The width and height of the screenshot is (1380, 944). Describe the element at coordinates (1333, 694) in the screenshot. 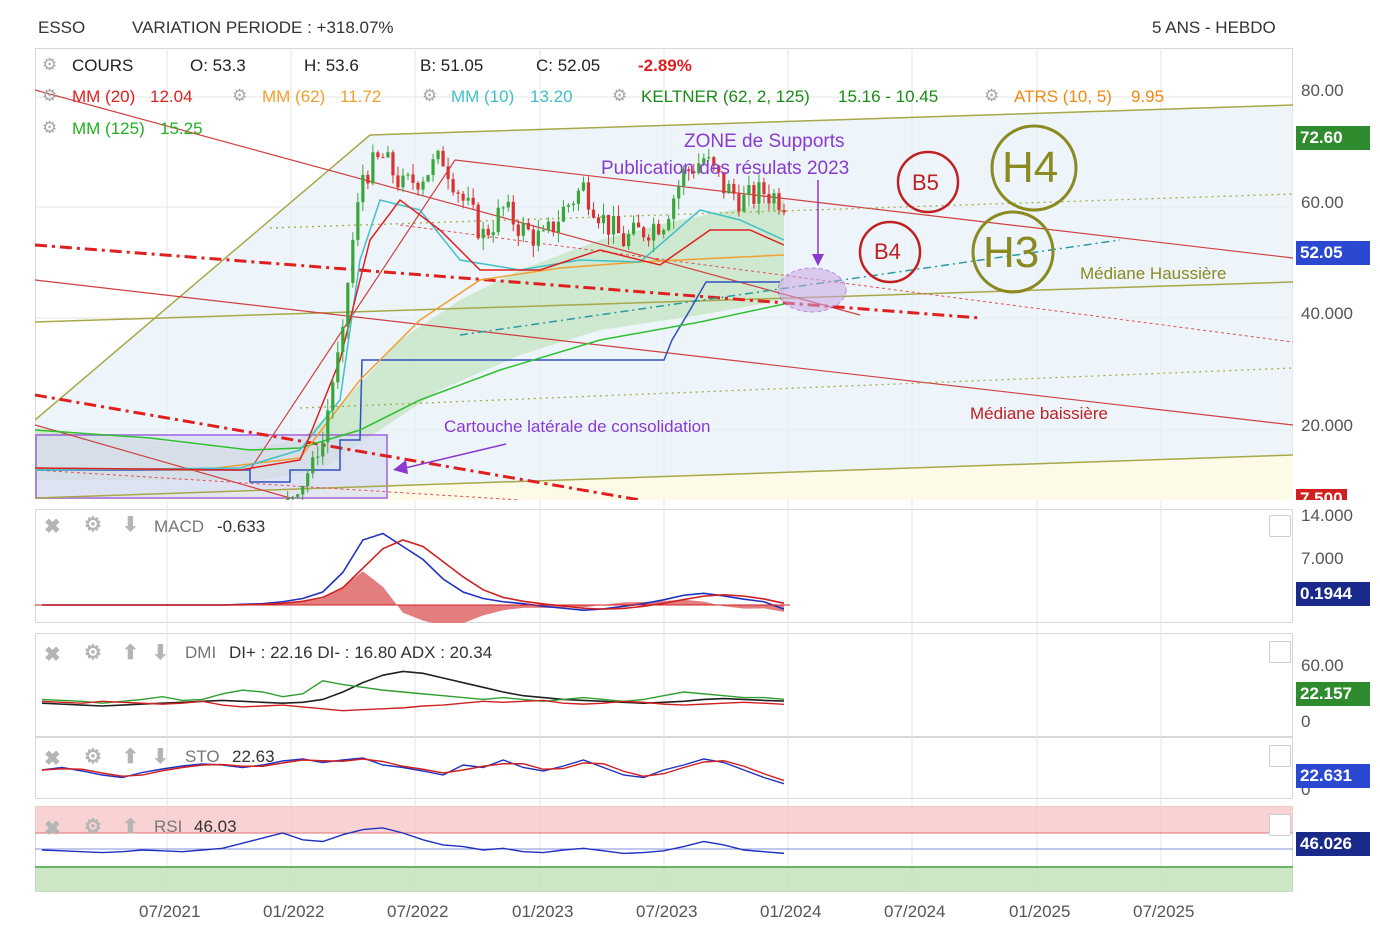

I see `dmi-box: 22.157` at that location.